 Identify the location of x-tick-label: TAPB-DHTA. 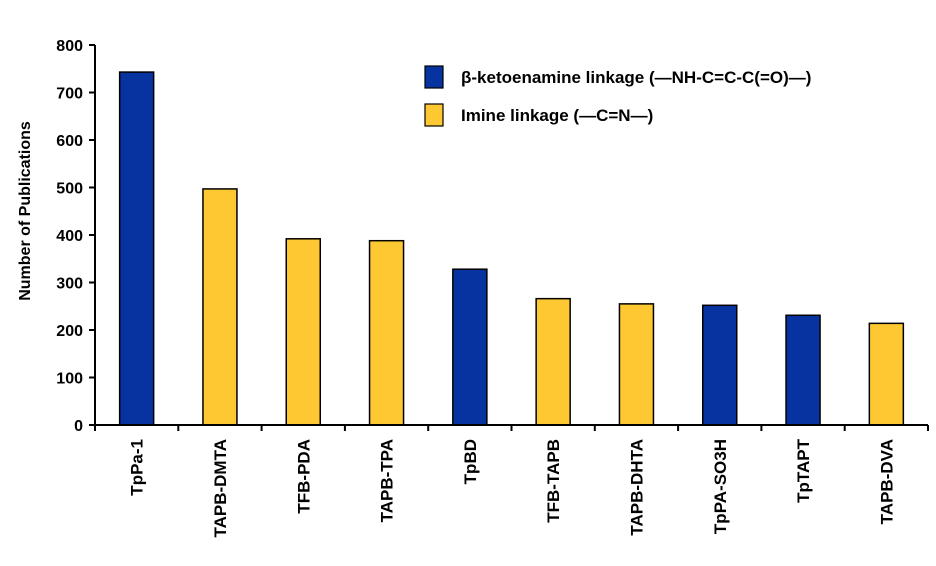
(636, 487).